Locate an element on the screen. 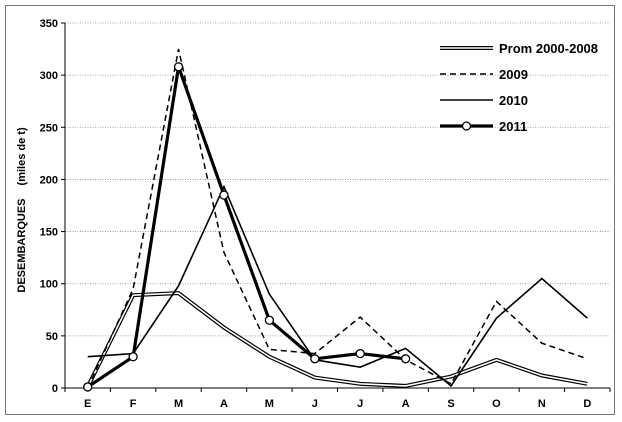 The width and height of the screenshot is (622, 422). y-tick-label: 100 is located at coordinates (49, 285).